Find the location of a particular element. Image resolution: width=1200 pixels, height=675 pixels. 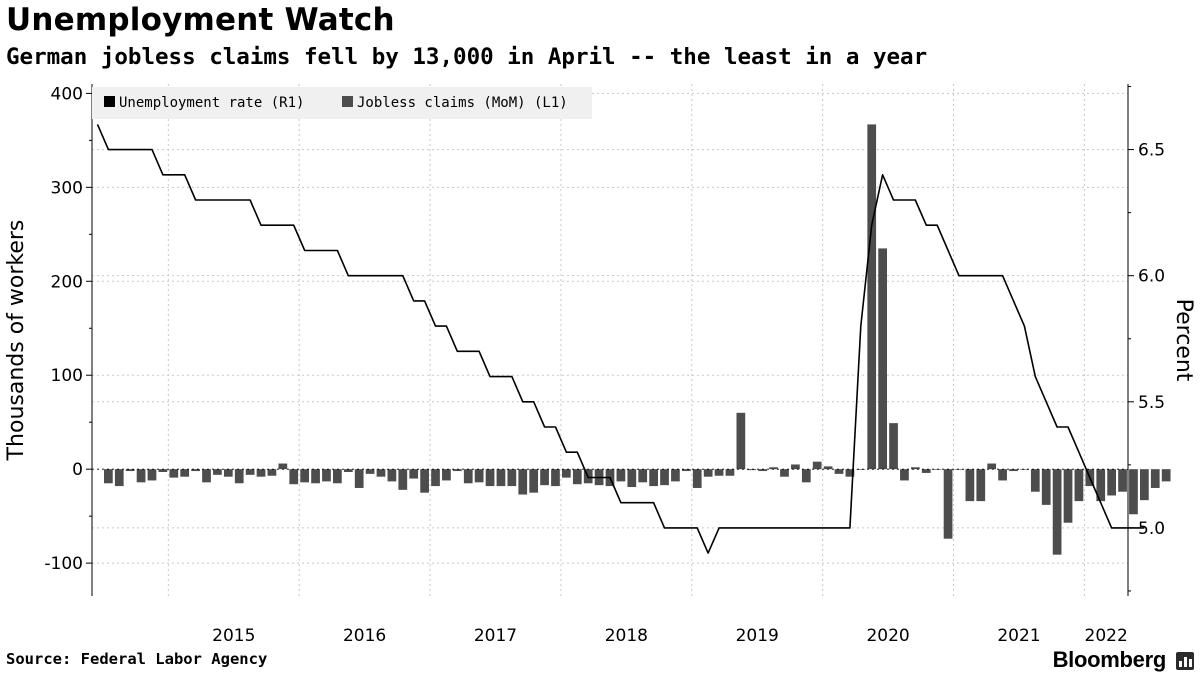

y-tick-left-minus-100: -100 is located at coordinates (63, 564).